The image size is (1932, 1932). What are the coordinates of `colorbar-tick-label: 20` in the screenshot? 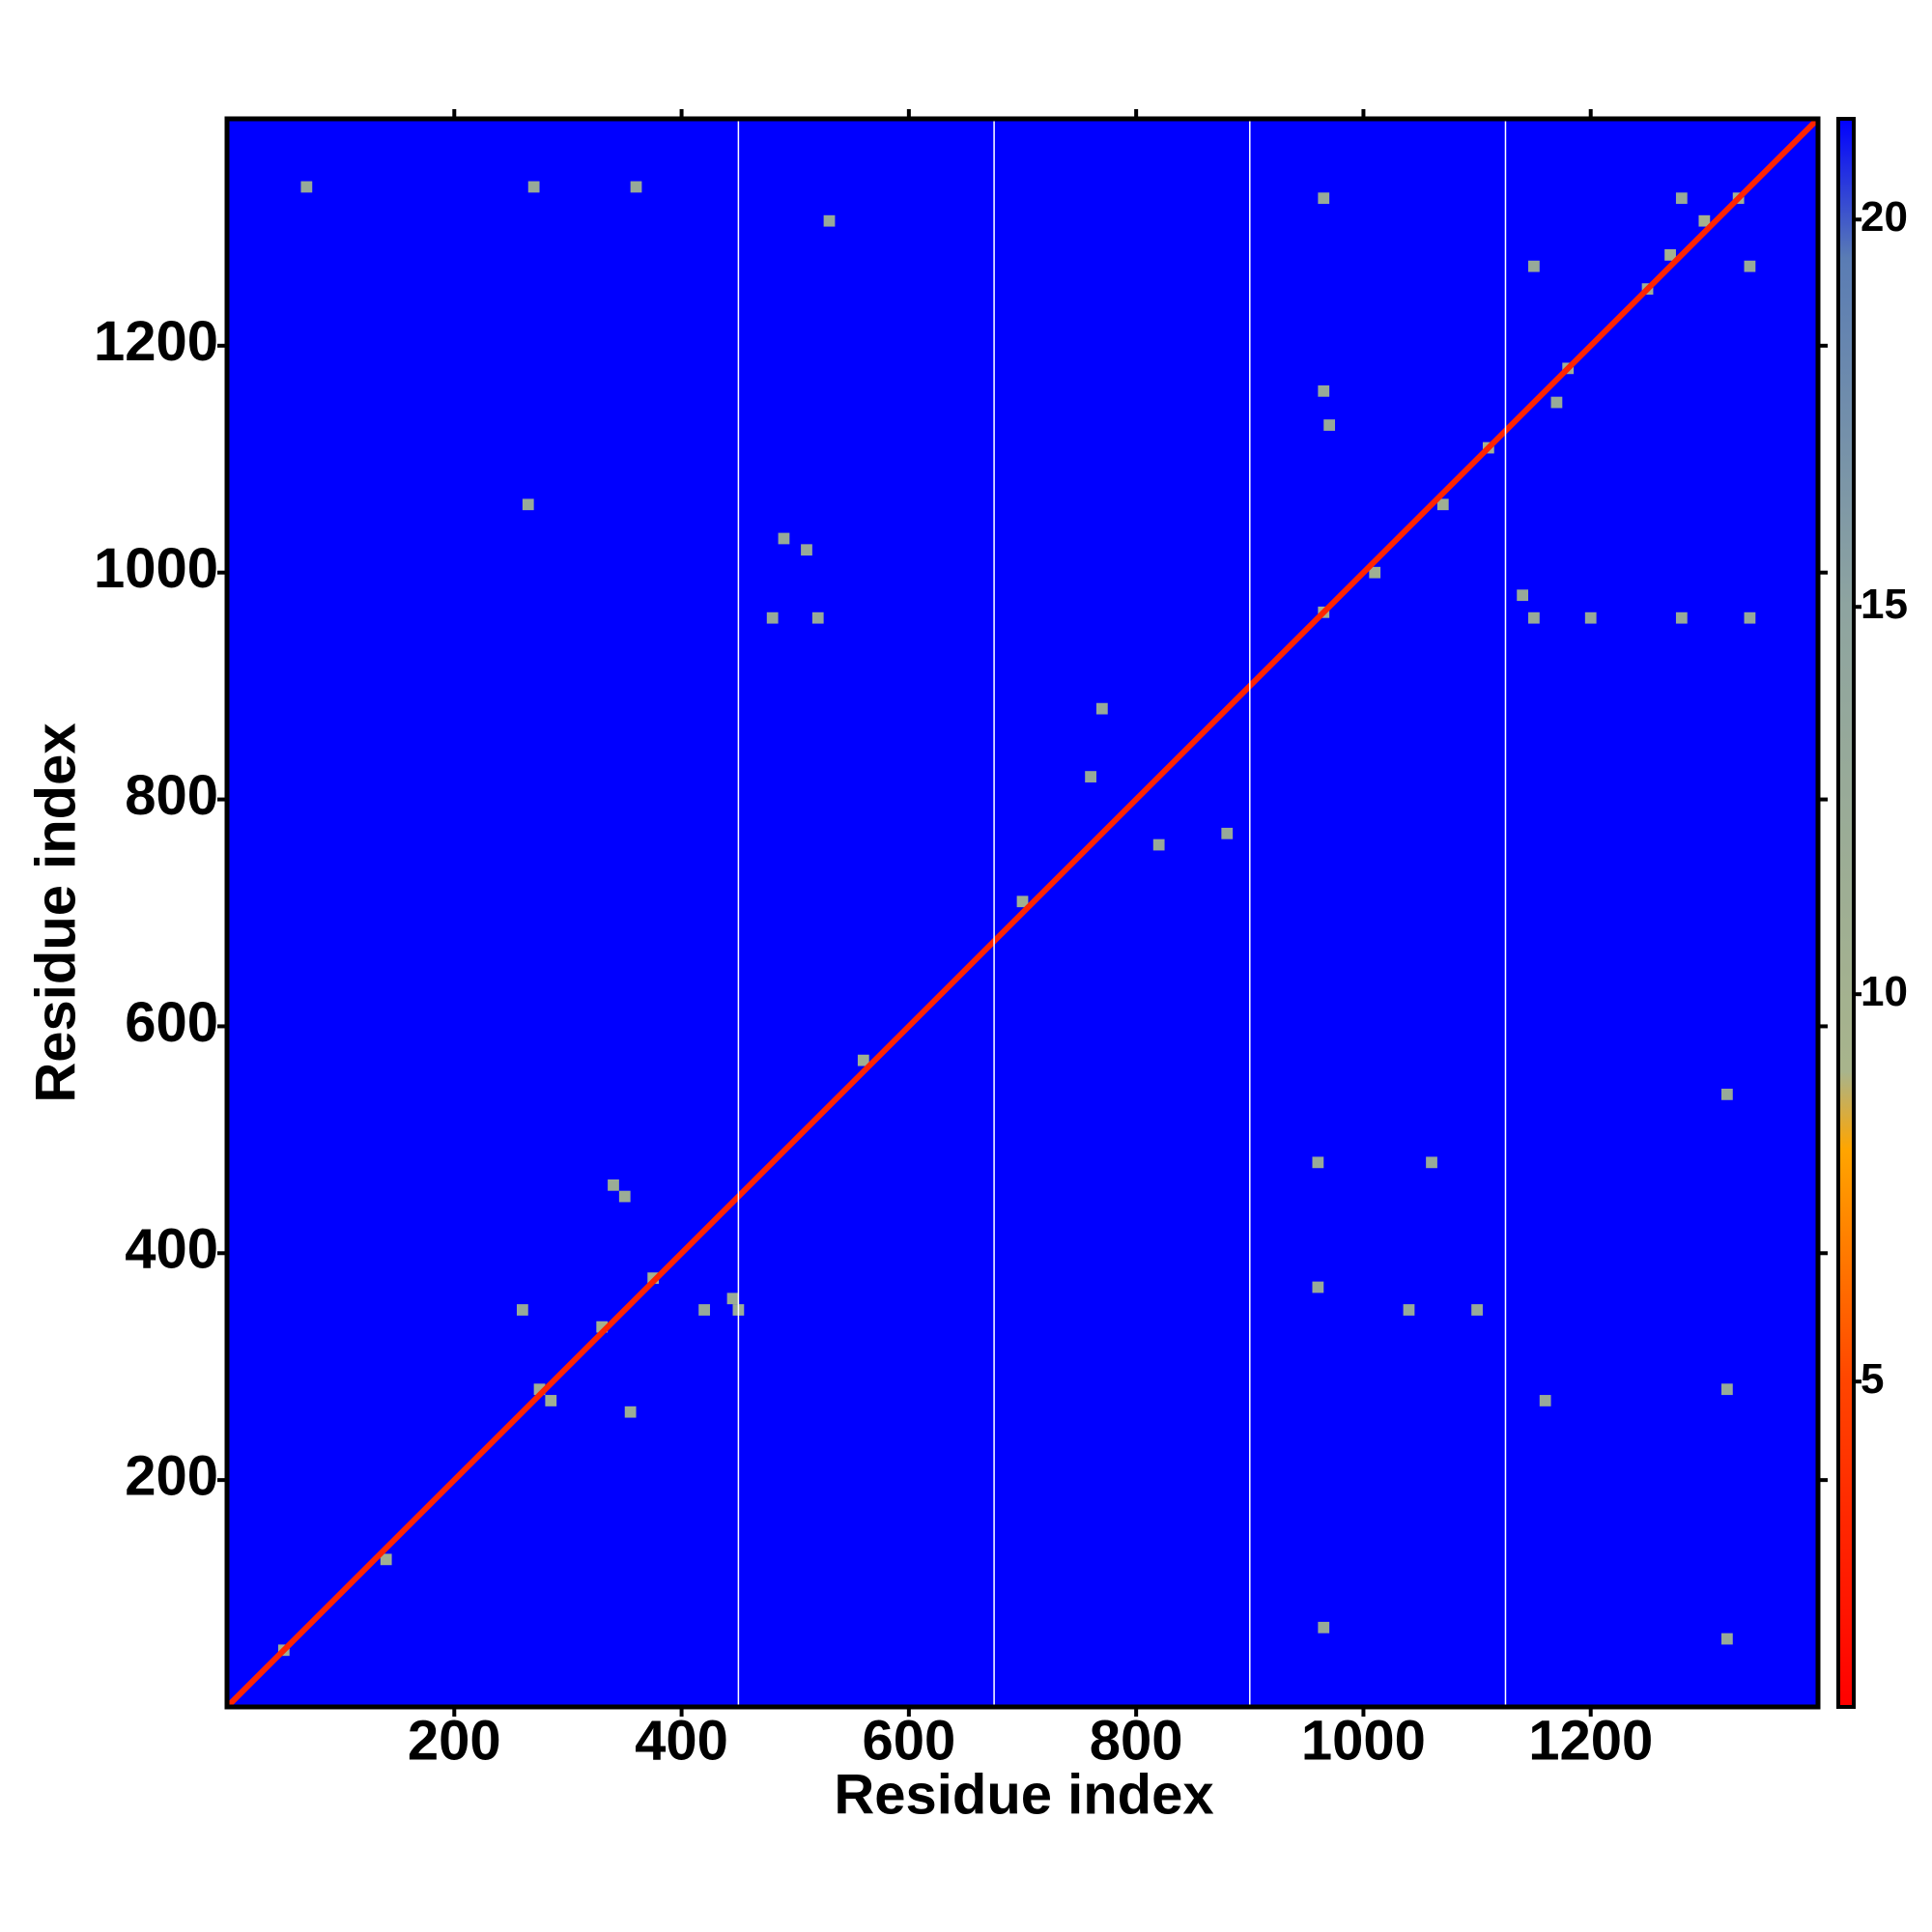 It's located at (1884, 217).